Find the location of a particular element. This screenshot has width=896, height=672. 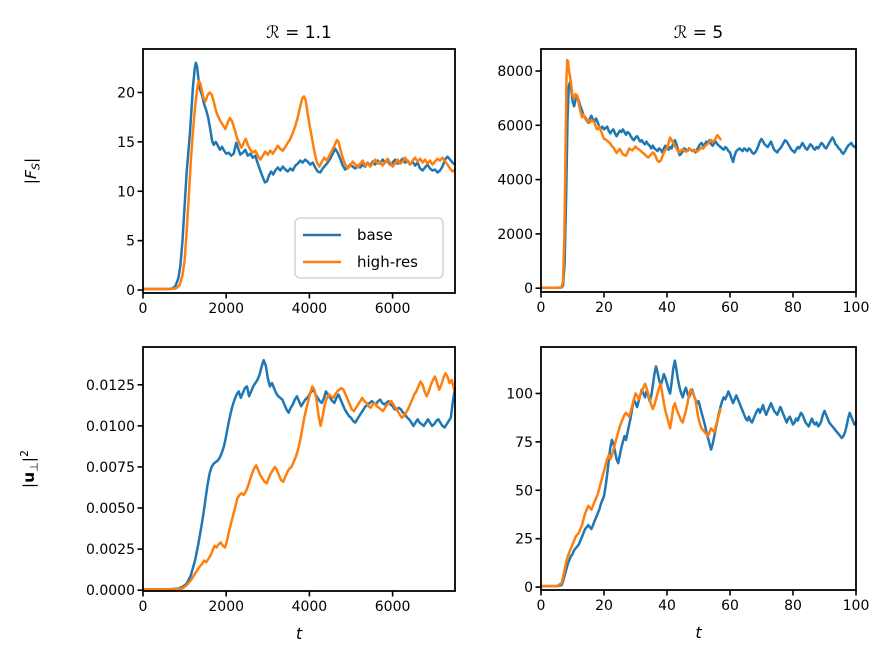

y-tick-label: 10 is located at coordinates (126, 192).